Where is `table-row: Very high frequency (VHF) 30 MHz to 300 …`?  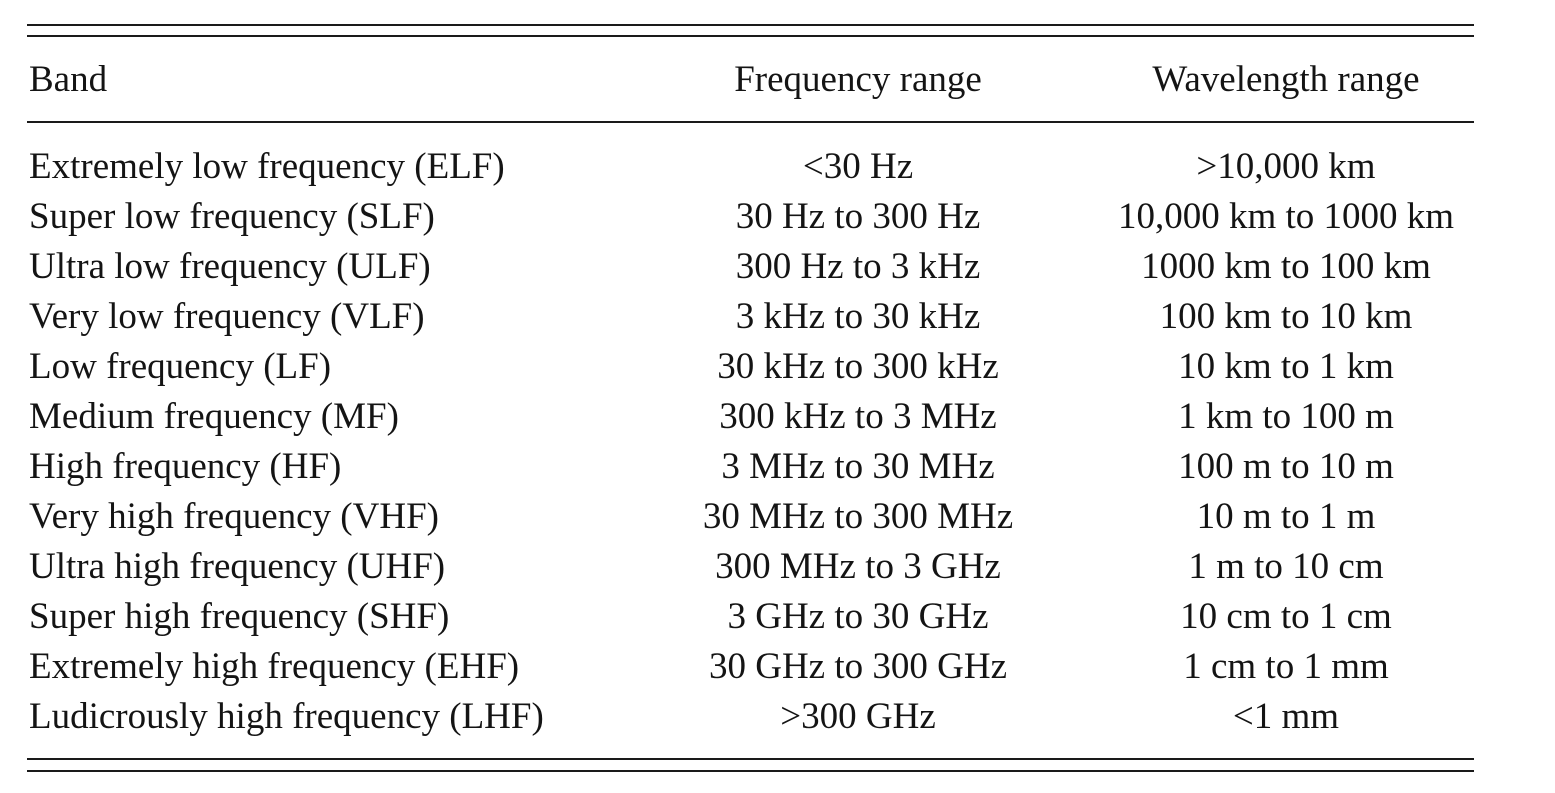
table-row: Very high frequency (VHF) 30 MHz to 300 … is located at coordinates (777, 517).